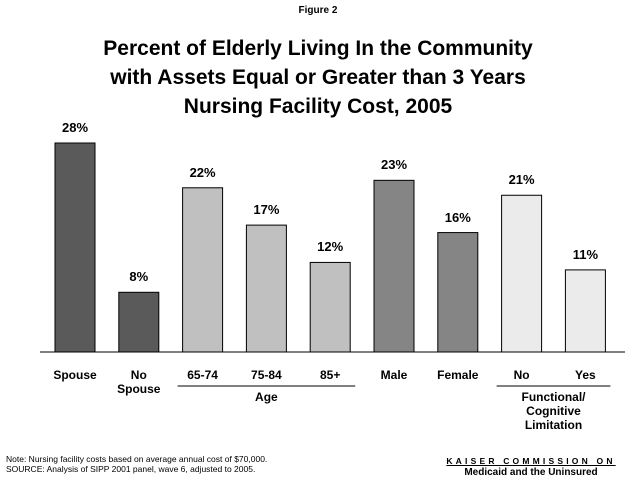 This screenshot has width=636, height=480. I want to click on x-tick-label: Yes, so click(585, 375).